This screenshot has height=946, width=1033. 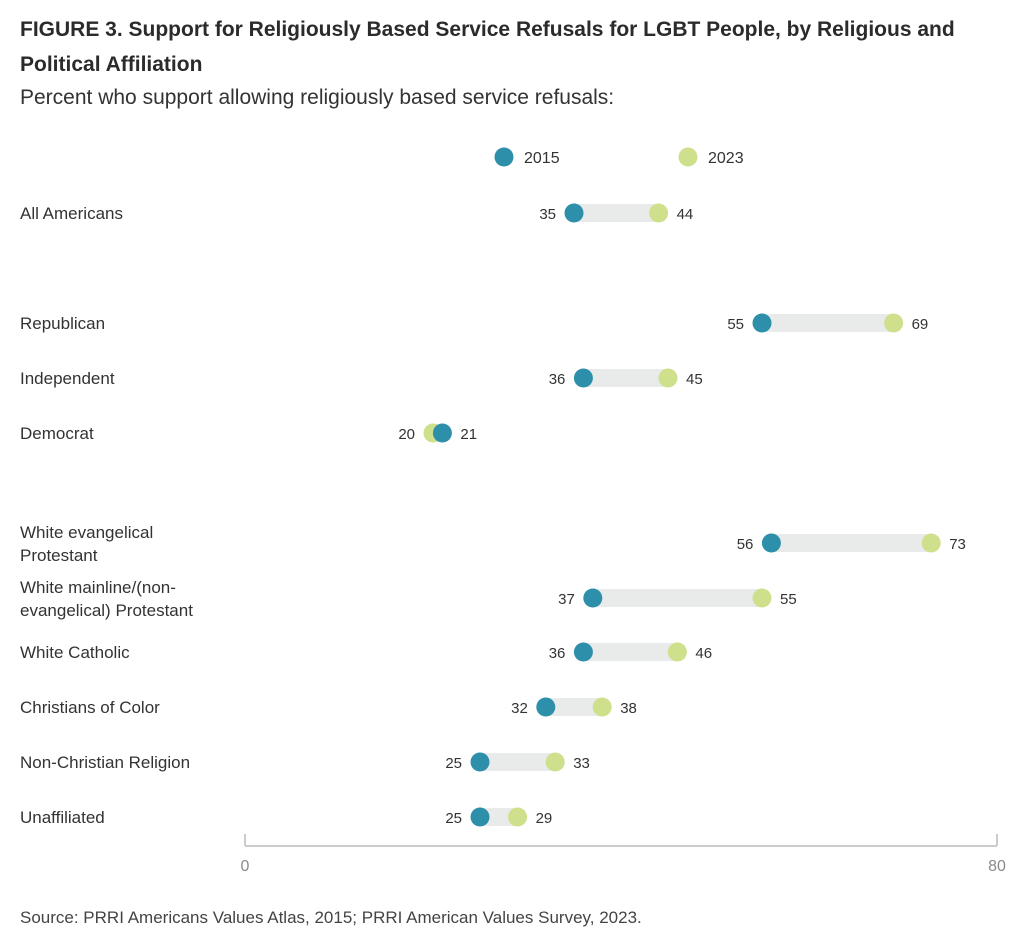 I want to click on category-label-line: Republican, so click(x=62, y=323).